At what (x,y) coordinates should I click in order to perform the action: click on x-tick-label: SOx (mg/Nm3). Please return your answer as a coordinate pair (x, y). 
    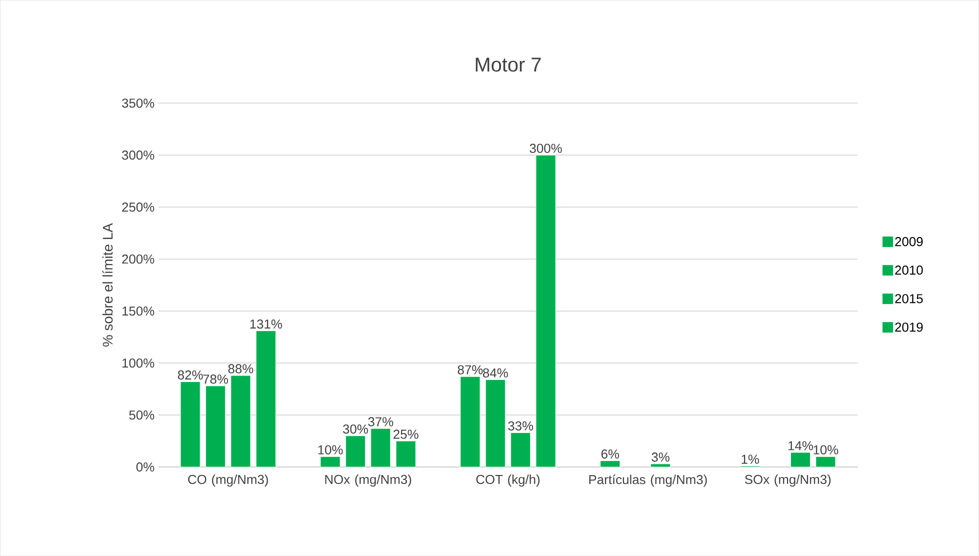
    Looking at the image, I should click on (787, 480).